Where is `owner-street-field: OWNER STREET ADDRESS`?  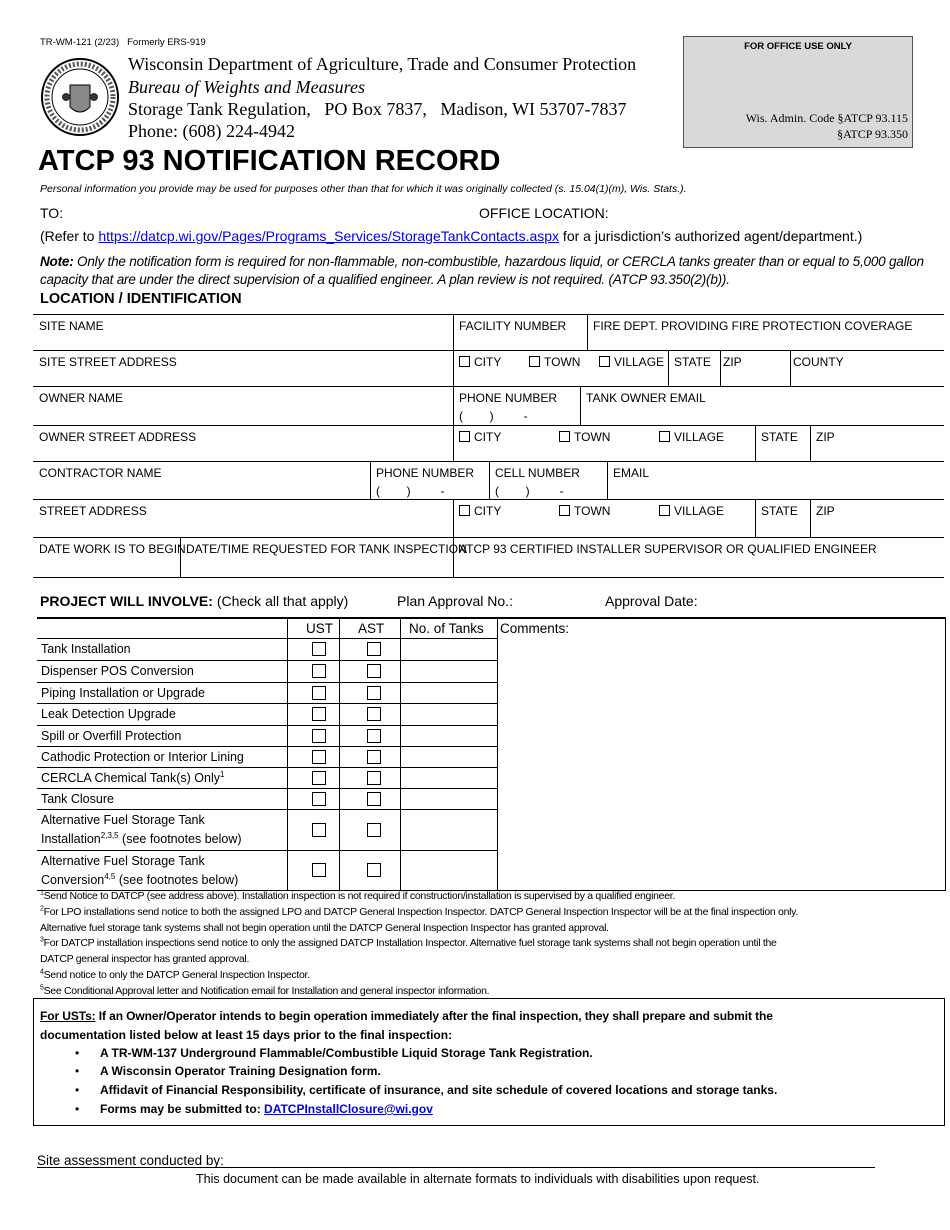
owner-street-field: OWNER STREET ADDRESS is located at coordinates (117, 437).